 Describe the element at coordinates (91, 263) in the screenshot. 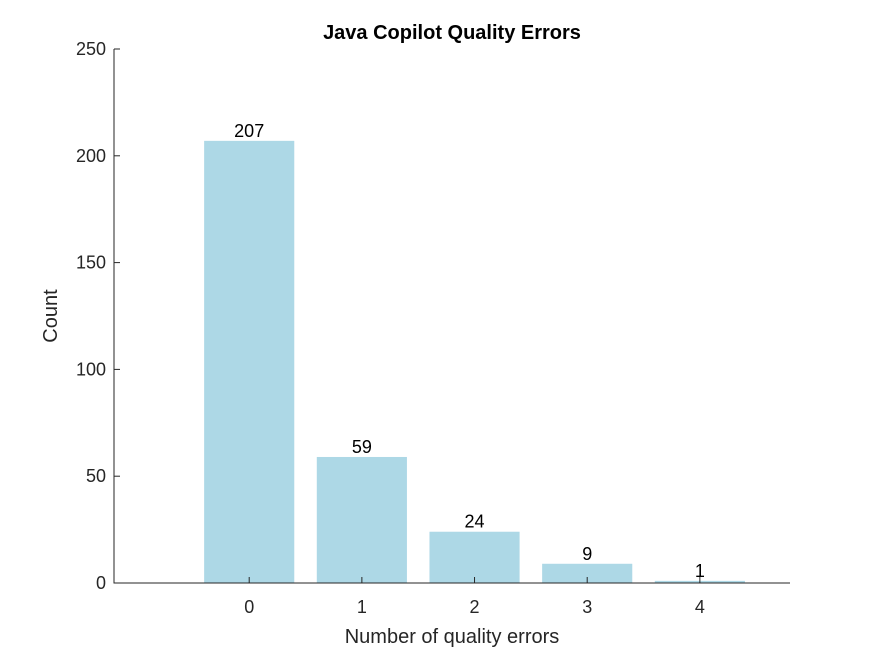

I see `y-tick-label-150: 150` at that location.